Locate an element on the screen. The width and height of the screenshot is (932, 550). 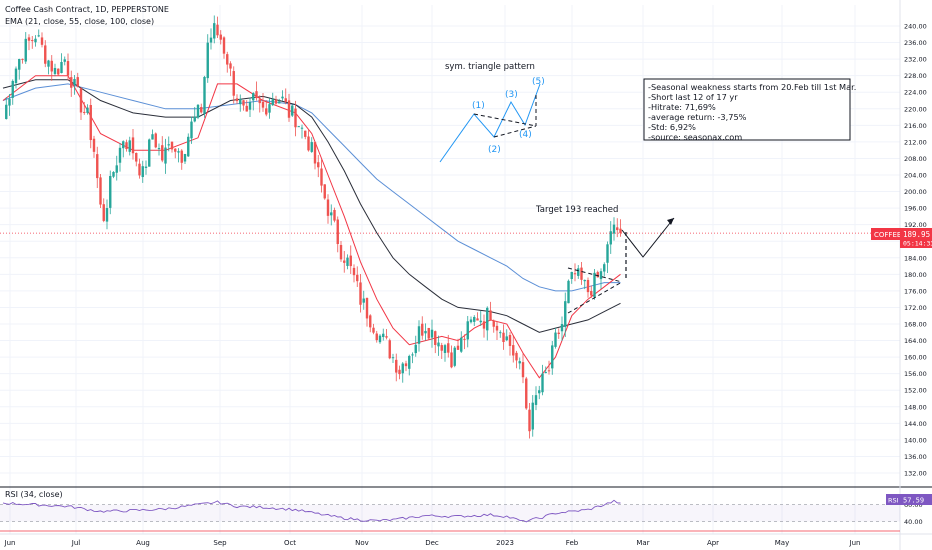
info-line-6: -source: seasonax.com is located at coordinates (695, 137).